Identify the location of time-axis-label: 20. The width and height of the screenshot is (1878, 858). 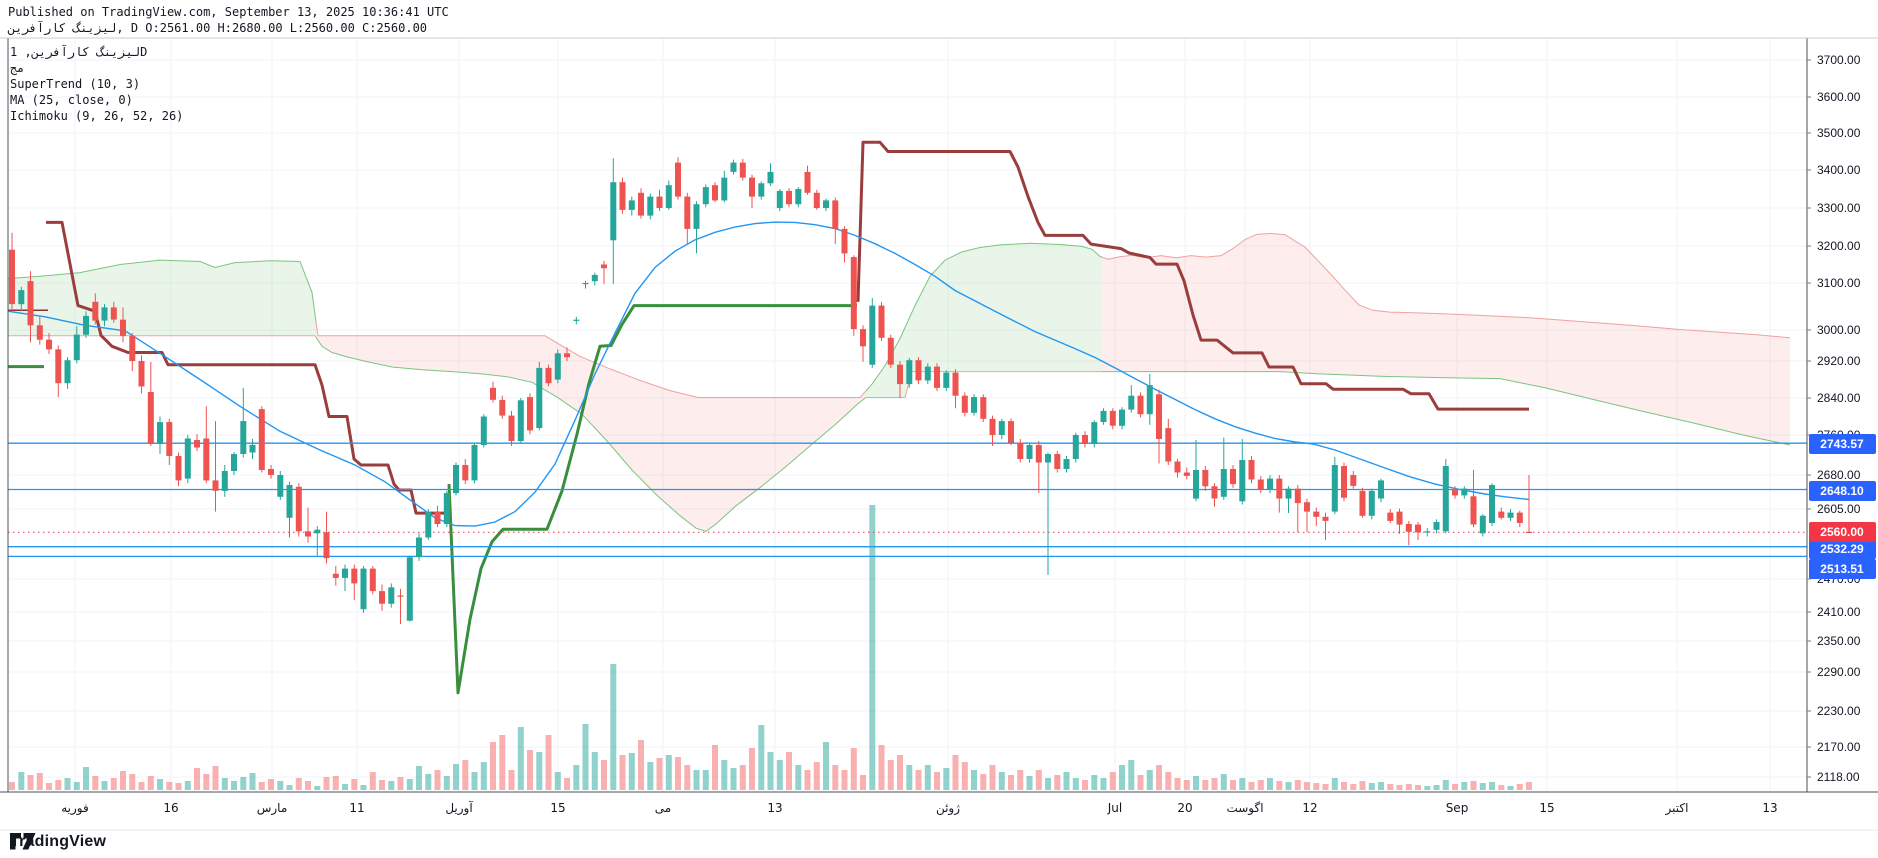
(1184, 808).